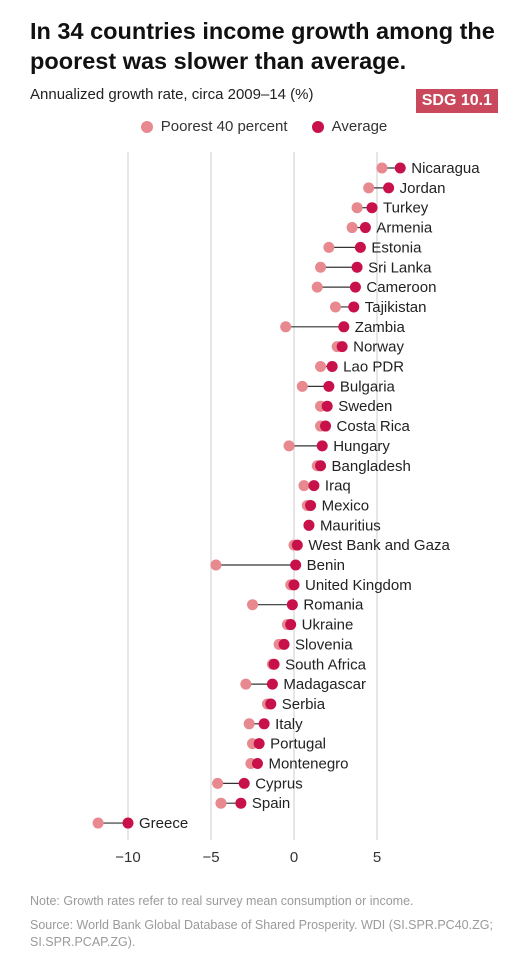 This screenshot has width=528, height=979. Describe the element at coordinates (368, 386) in the screenshot. I see `country-label: Bulgaria` at that location.